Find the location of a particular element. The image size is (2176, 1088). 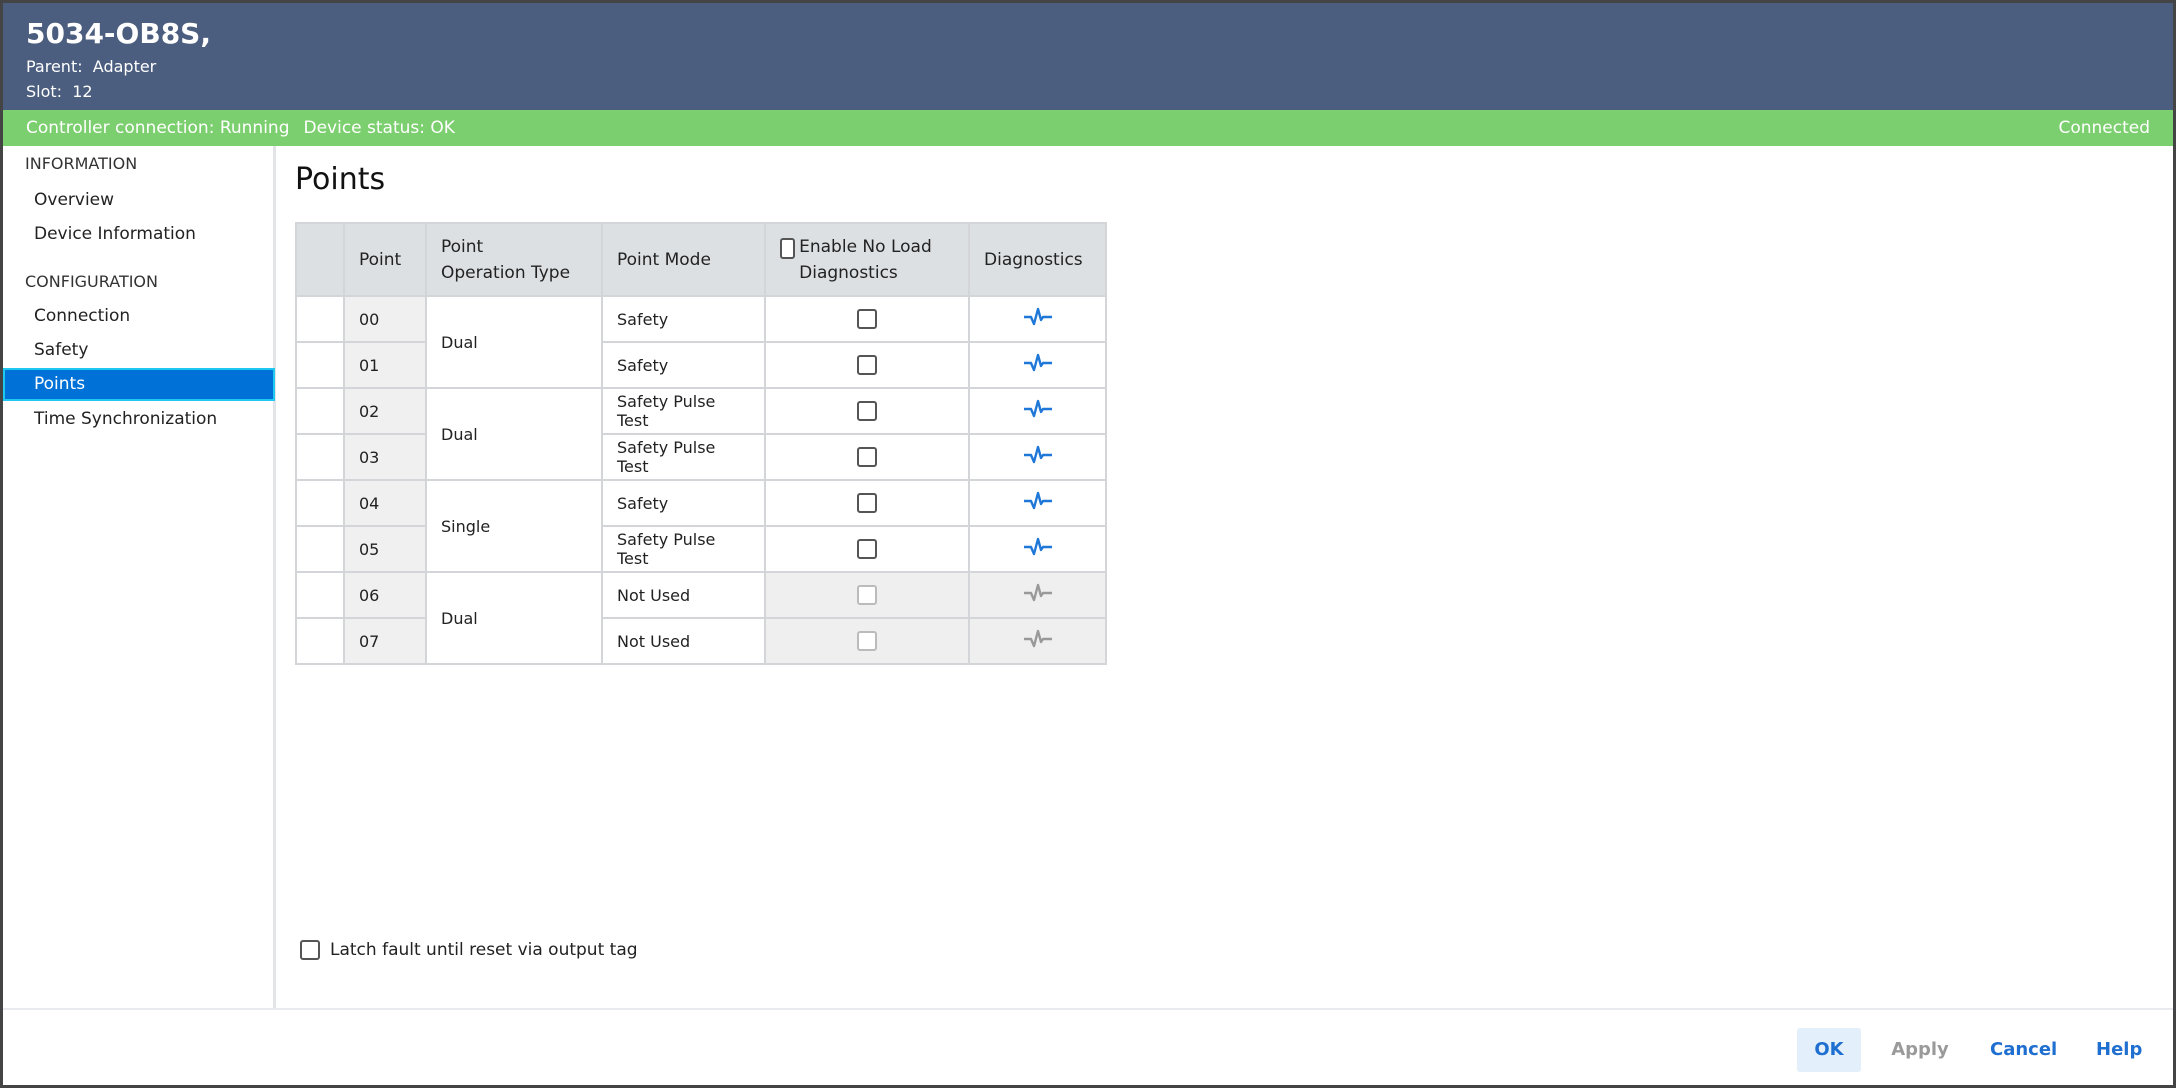

enable-no-load-all-checkbox is located at coordinates (788, 248).